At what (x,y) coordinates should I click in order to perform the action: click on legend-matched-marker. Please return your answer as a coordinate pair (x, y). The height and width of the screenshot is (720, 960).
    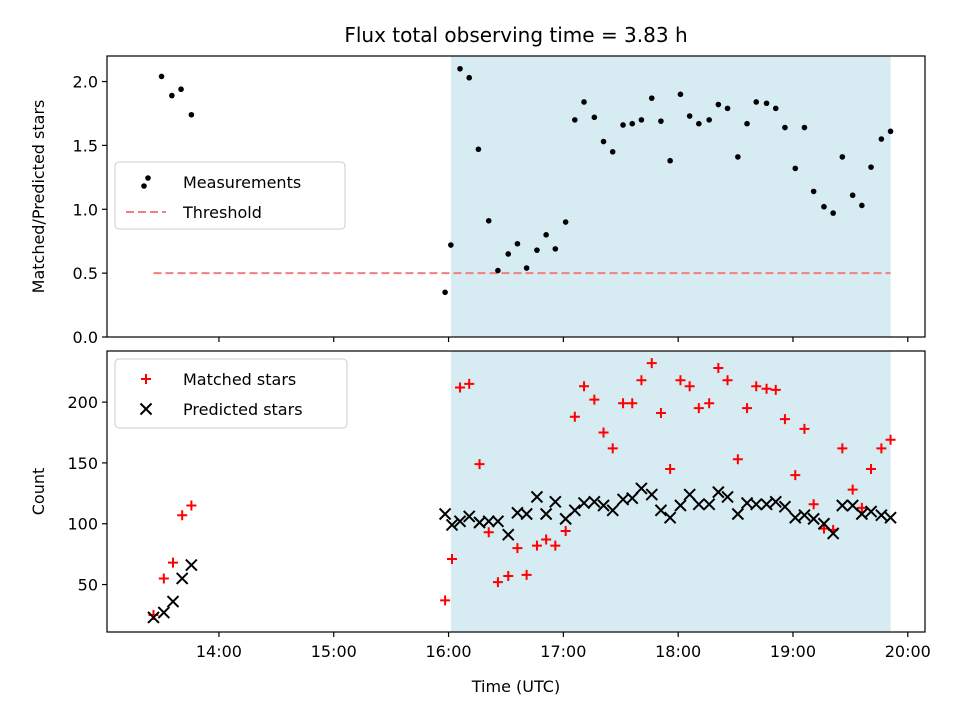
    Looking at the image, I should click on (146, 379).